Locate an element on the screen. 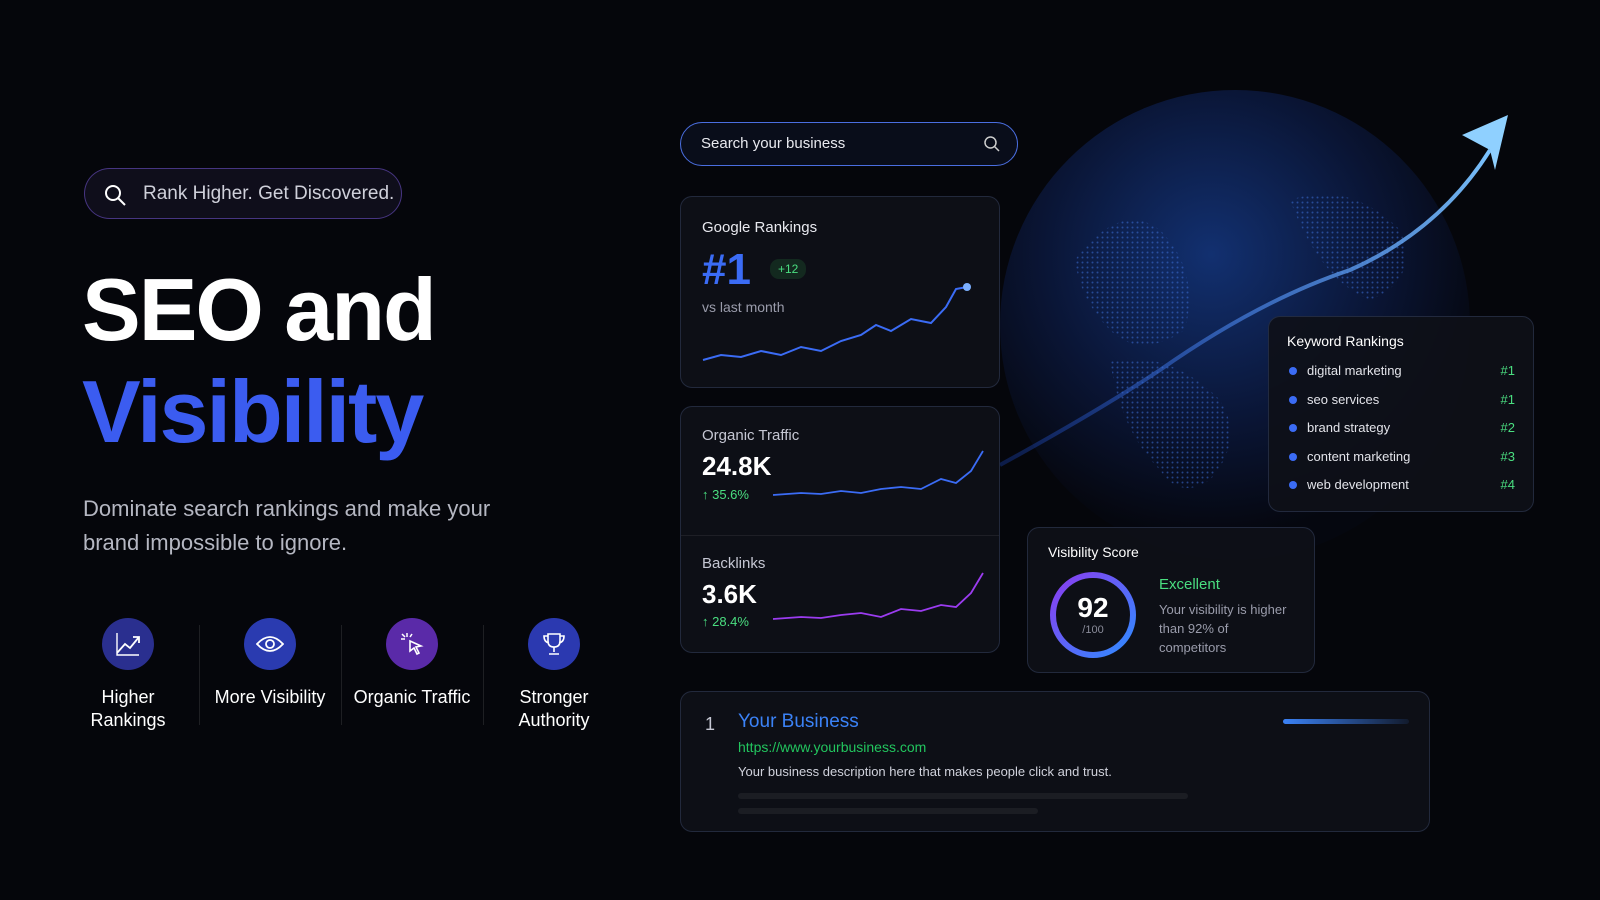  card-title: Google Rankings is located at coordinates (760, 227).